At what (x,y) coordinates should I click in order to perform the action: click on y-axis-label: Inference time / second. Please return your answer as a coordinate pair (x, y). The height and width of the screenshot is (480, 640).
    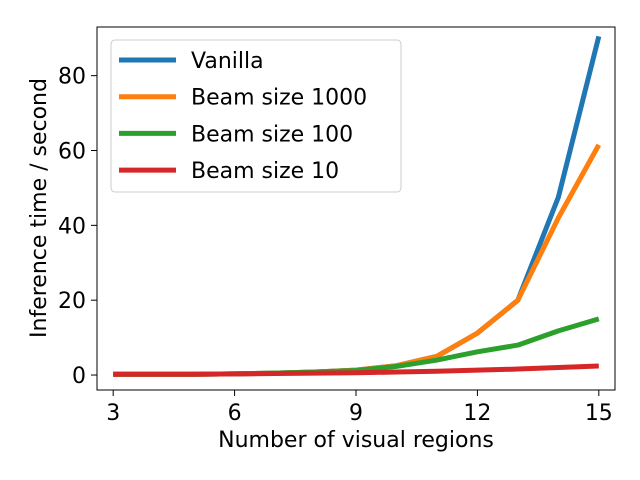
    Looking at the image, I should click on (39, 208).